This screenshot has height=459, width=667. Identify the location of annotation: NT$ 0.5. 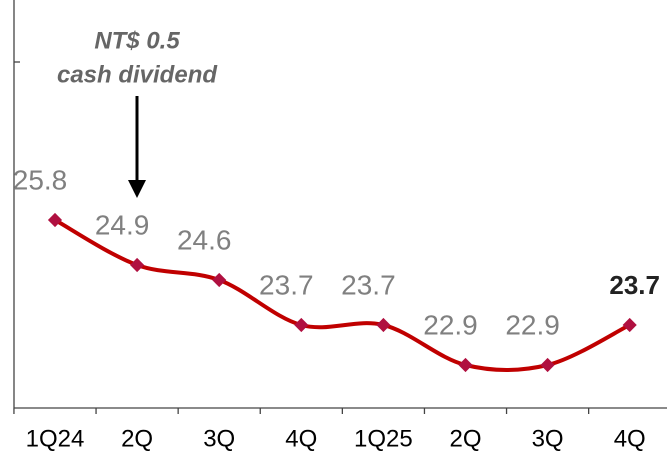
(137, 40).